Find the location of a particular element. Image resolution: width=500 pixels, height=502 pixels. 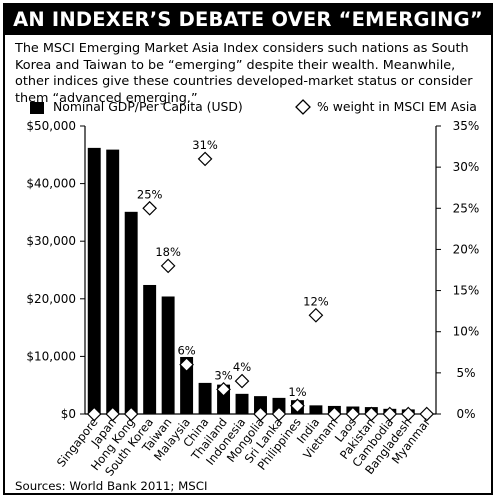

right-tick-label: 25% is located at coordinates (466, 208).